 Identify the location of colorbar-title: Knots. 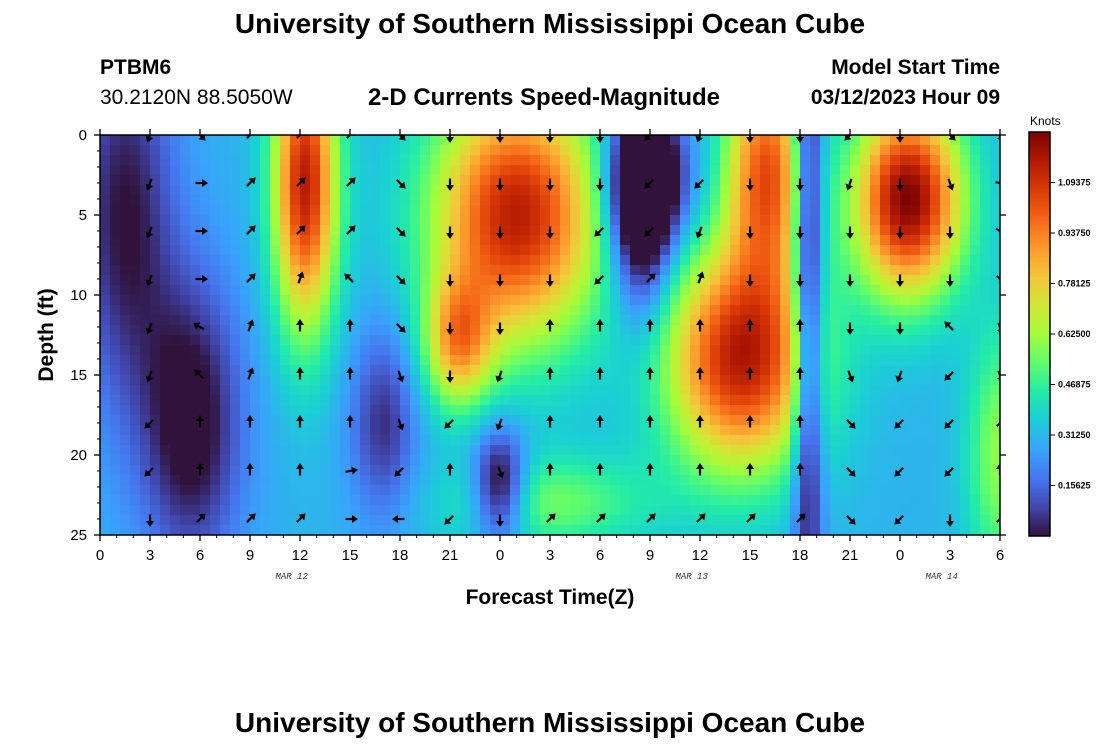
(1045, 121).